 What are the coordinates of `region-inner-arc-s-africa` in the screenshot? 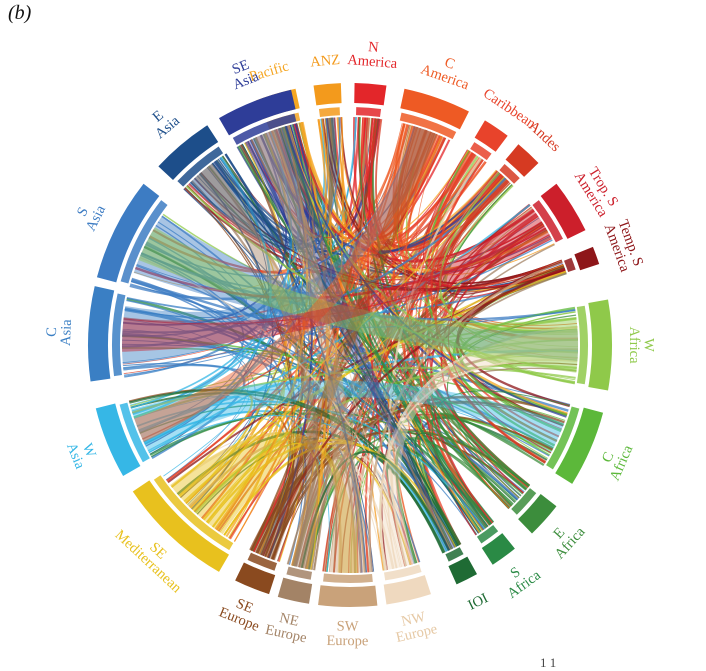 It's located at (487, 534).